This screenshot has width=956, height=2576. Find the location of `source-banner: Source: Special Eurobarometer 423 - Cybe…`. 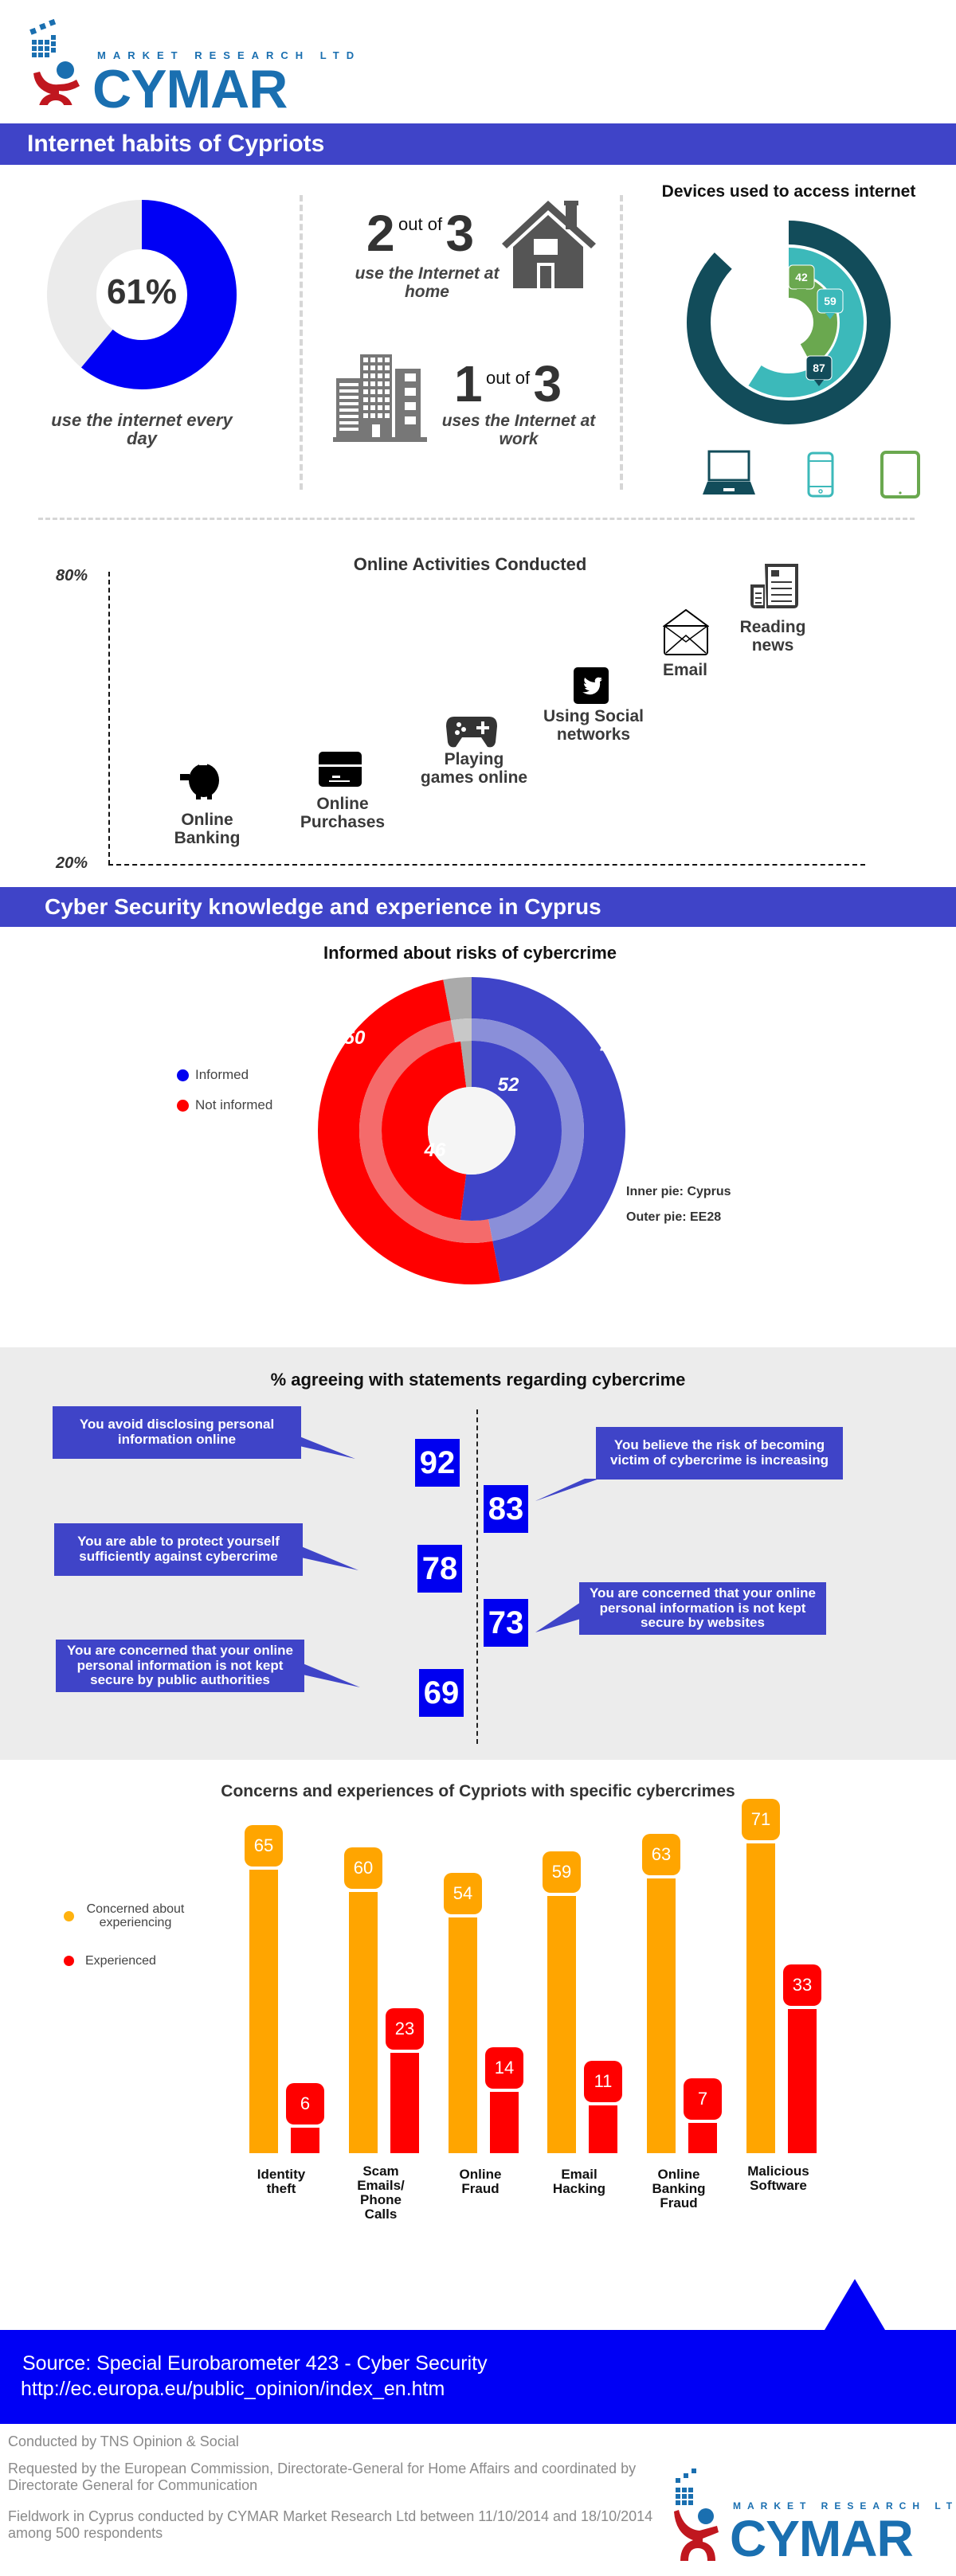

source-banner: Source: Special Eurobarometer 423 - Cybe… is located at coordinates (478, 2377).